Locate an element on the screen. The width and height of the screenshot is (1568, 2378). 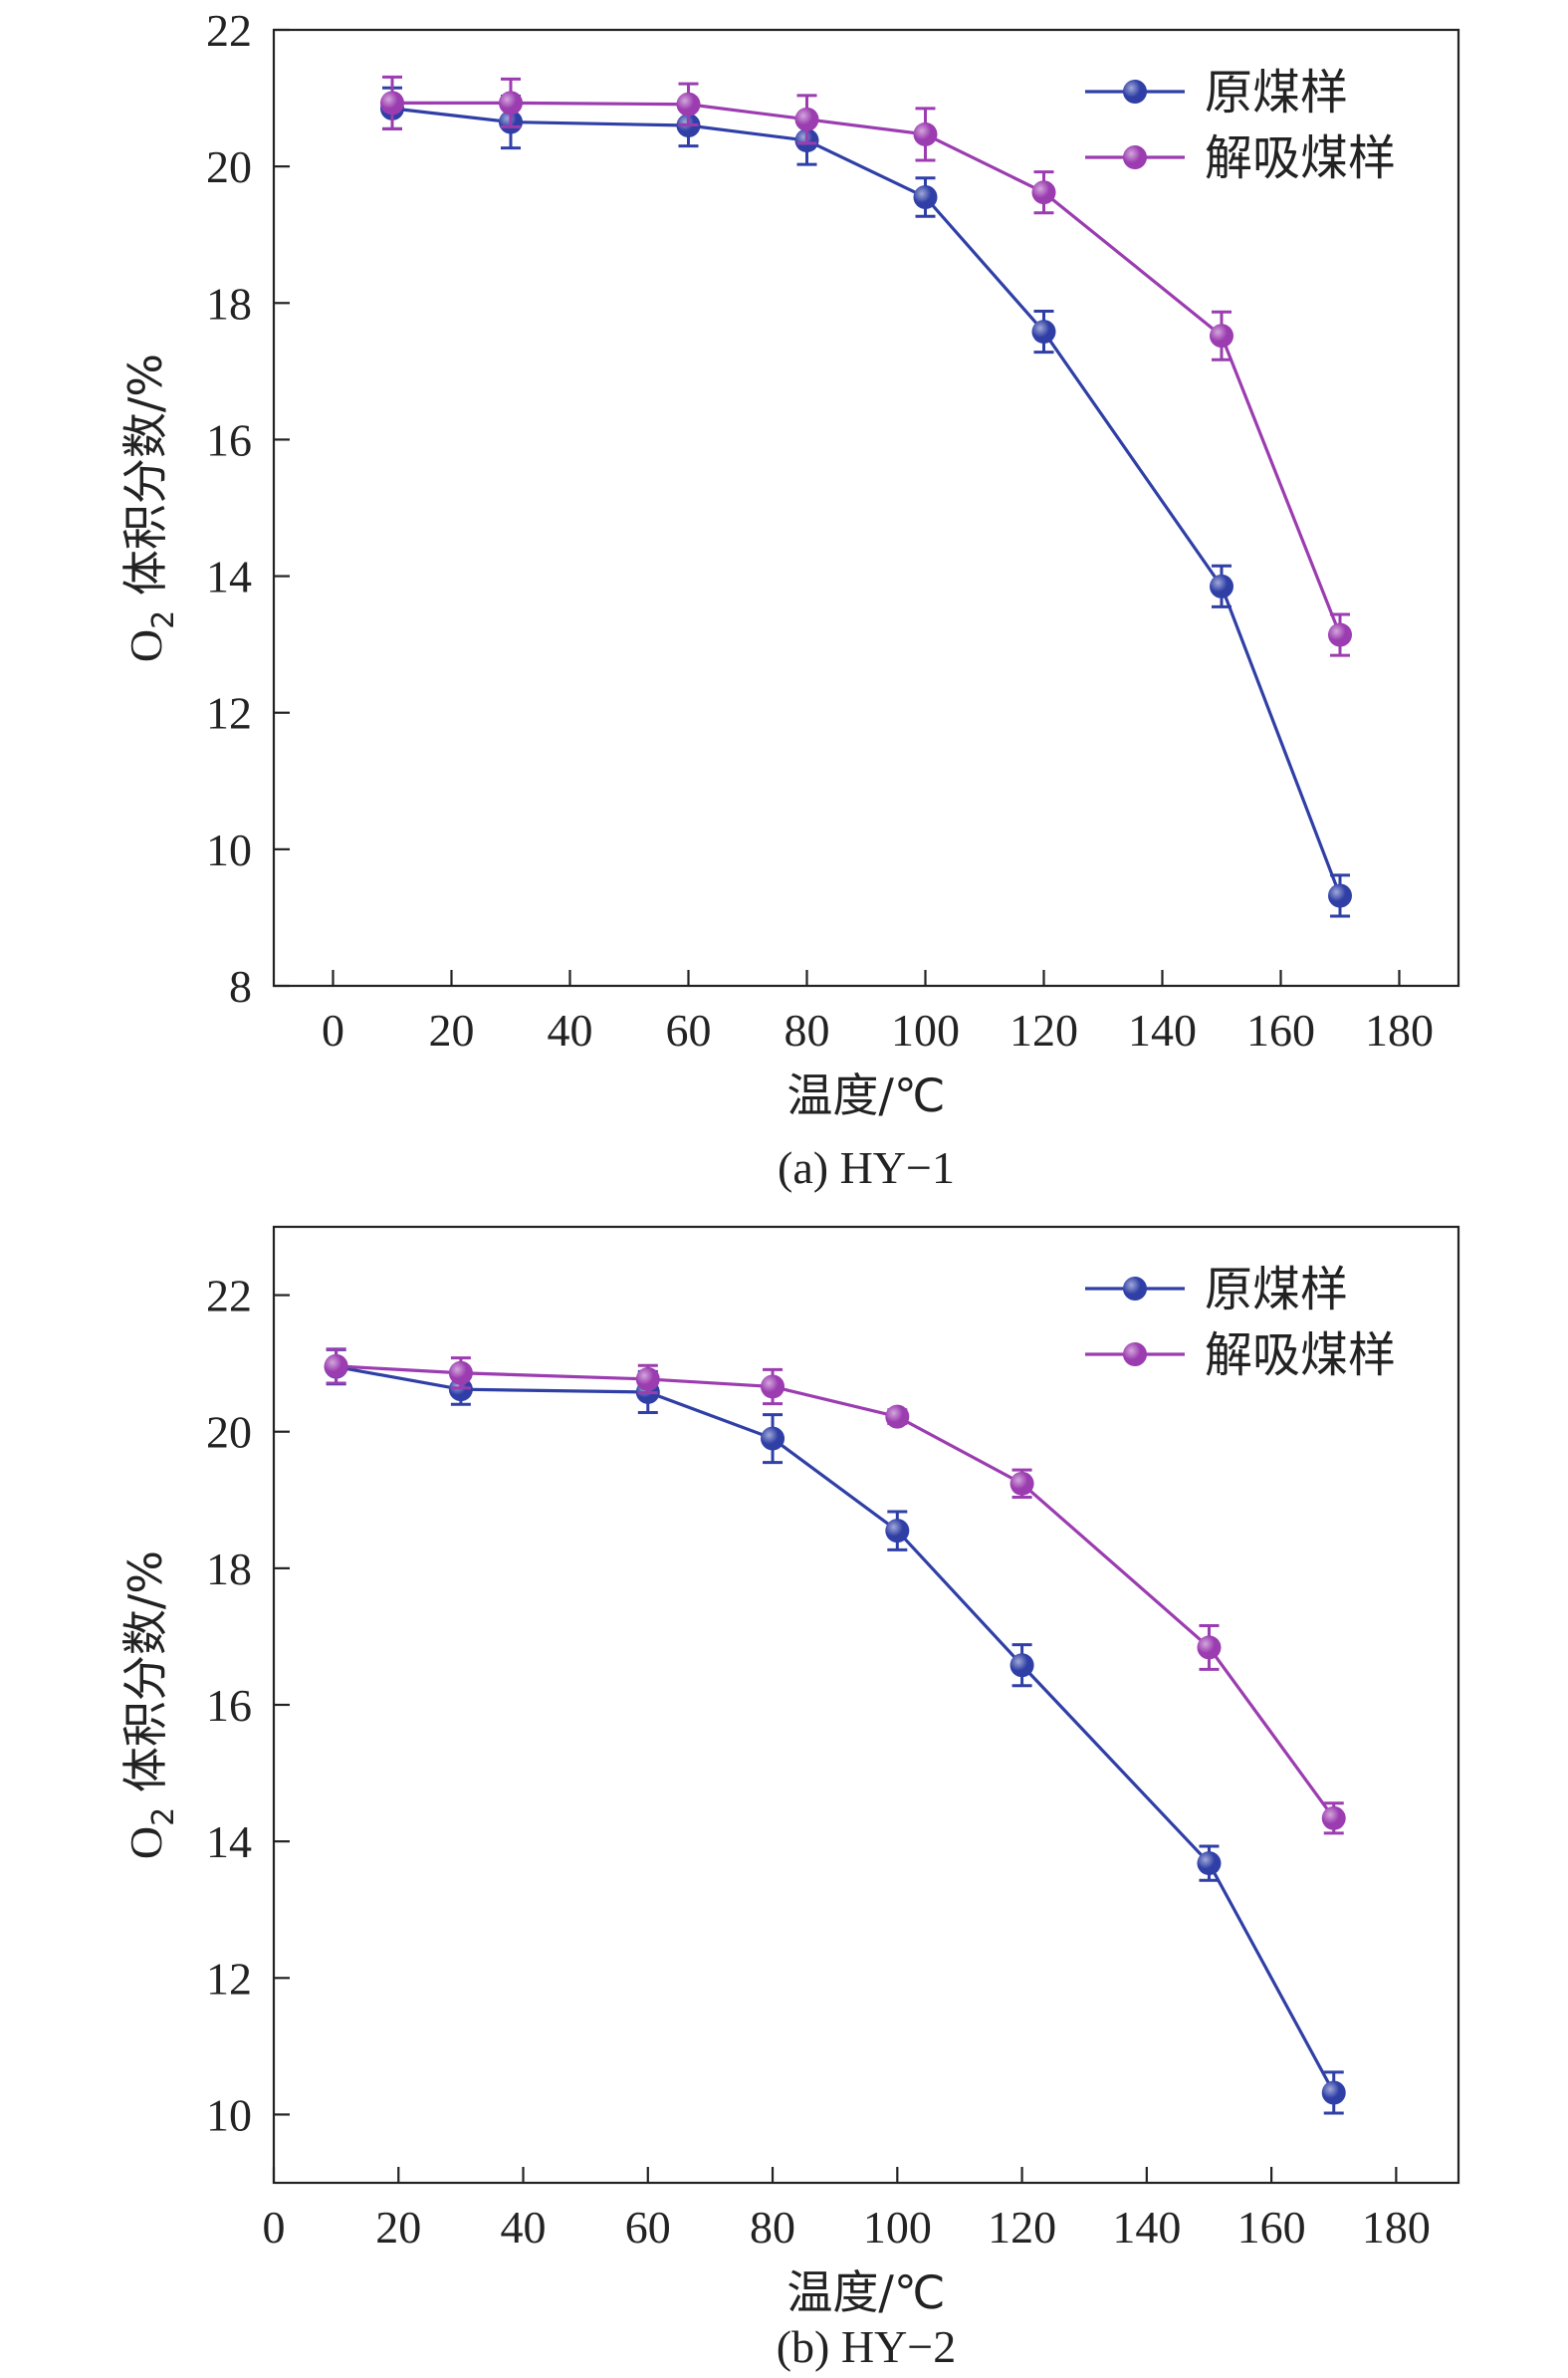
caption-a: (a) HY−1 is located at coordinates (867, 1167).